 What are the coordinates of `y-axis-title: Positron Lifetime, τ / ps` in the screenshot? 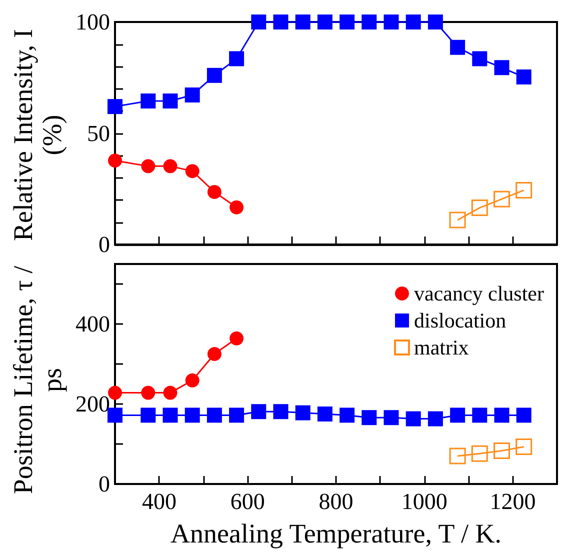 It's located at (37, 380).